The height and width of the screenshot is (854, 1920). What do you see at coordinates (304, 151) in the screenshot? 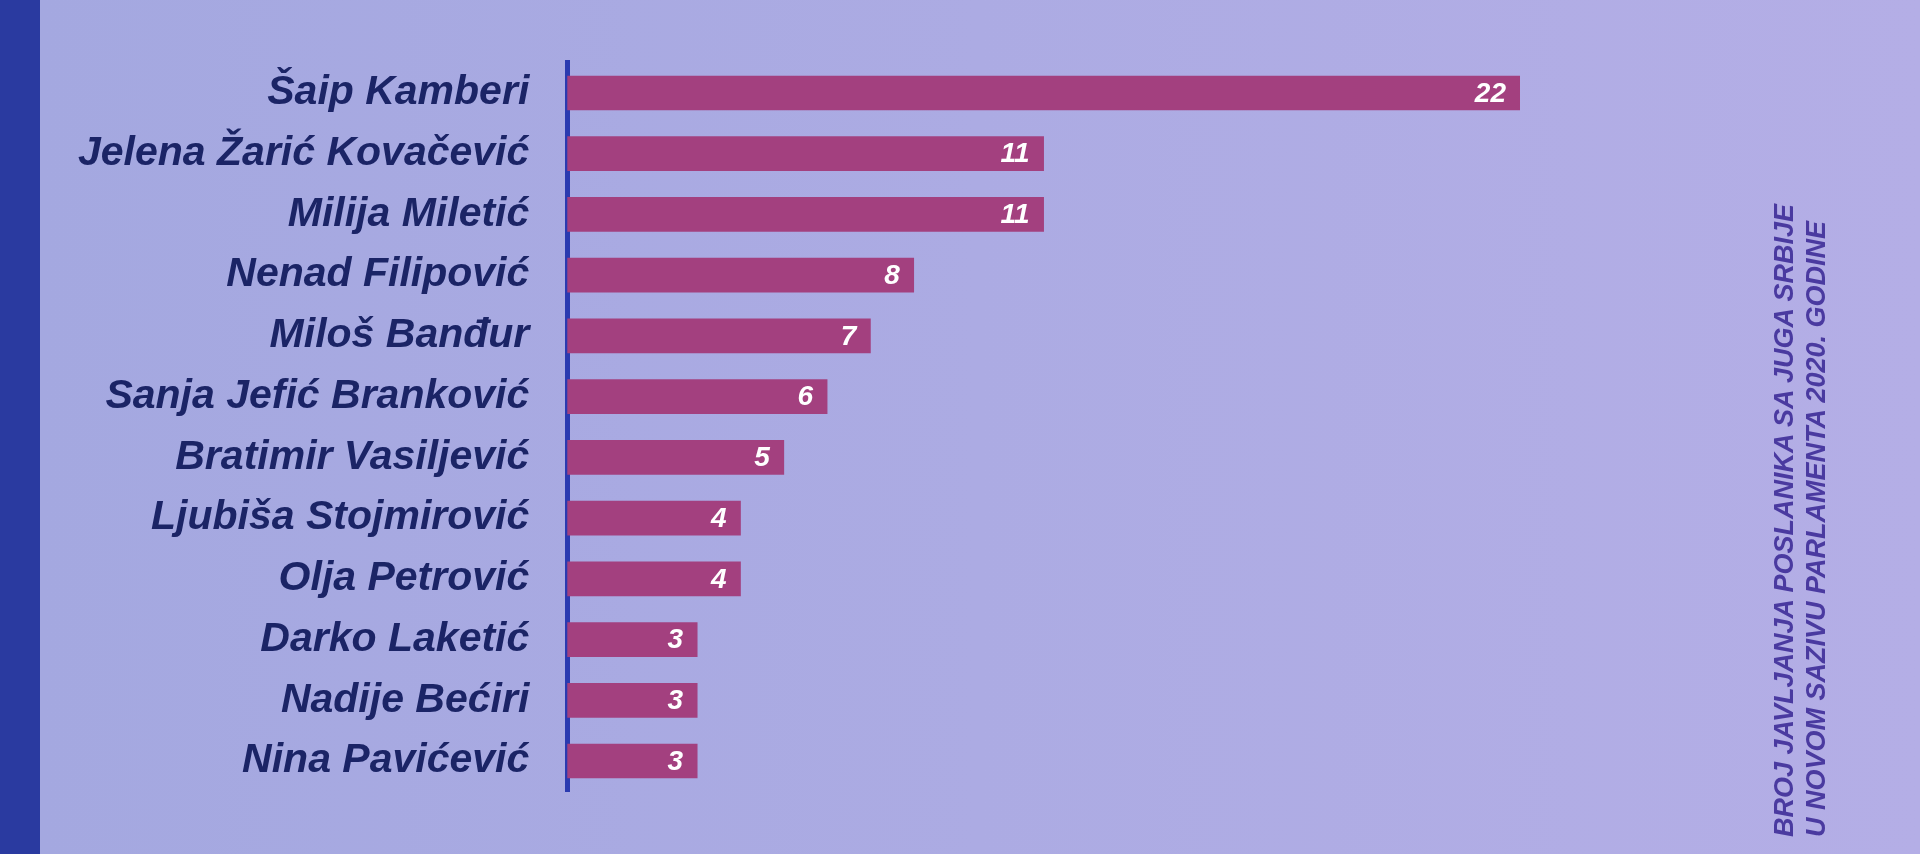
I see `y-tick-label: Jelena Žarić Kovačević` at bounding box center [304, 151].